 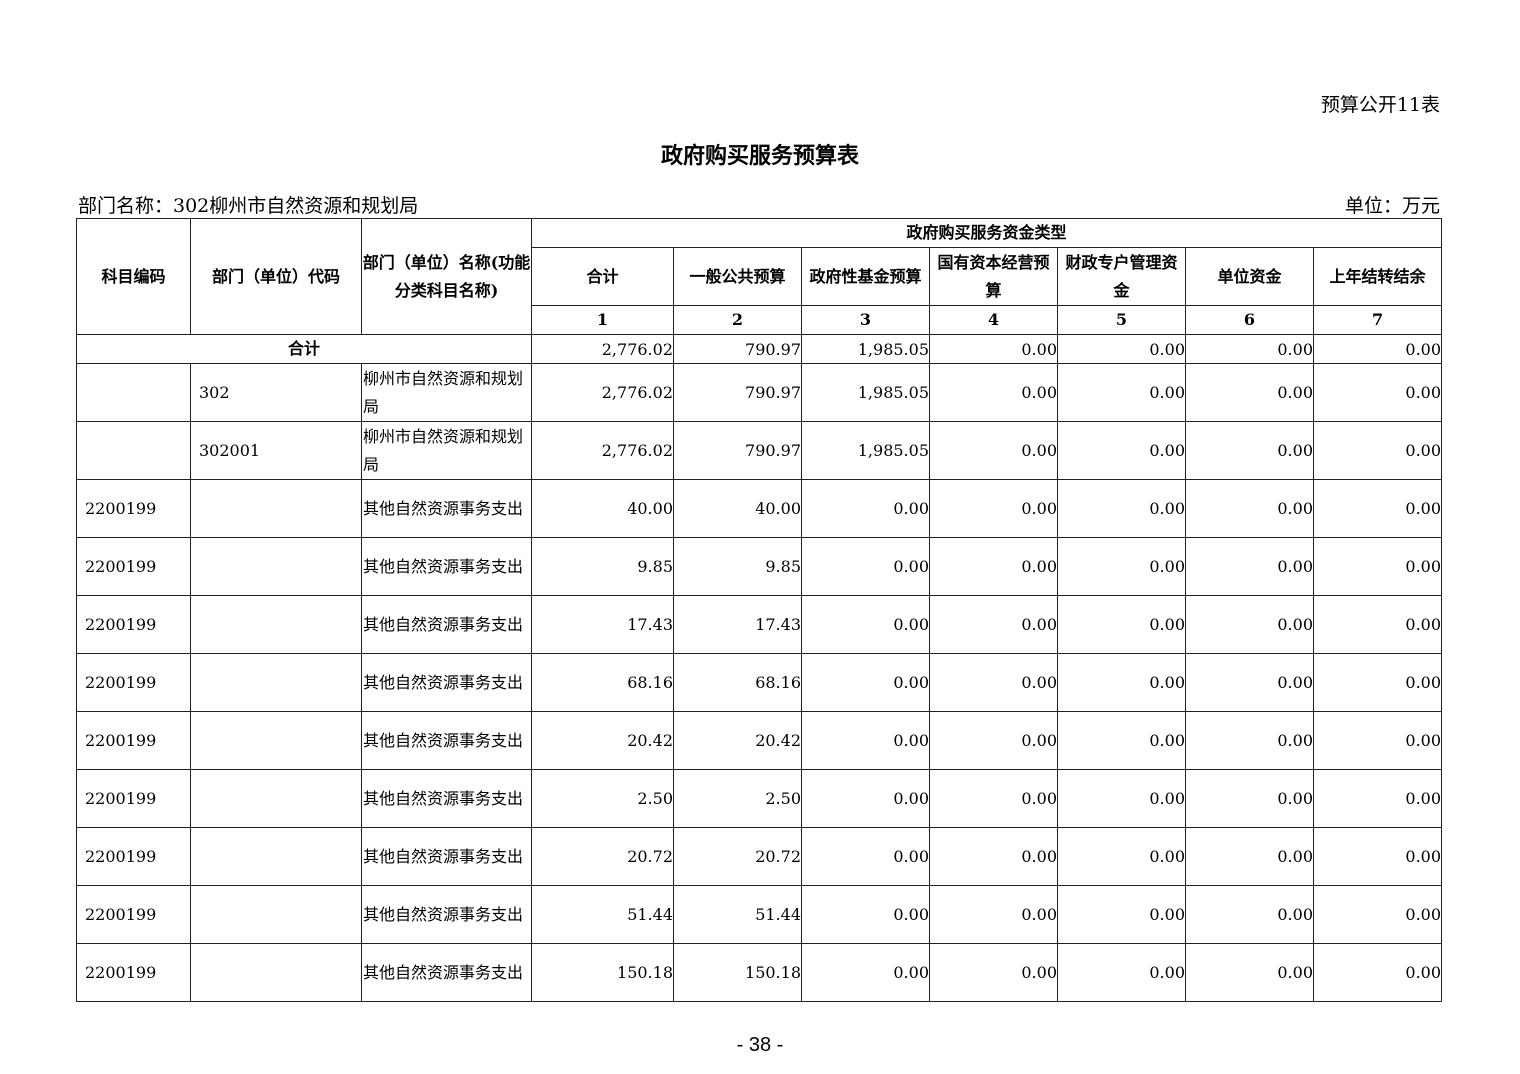 I want to click on header-subject-code: 科目编码, so click(x=133, y=276).